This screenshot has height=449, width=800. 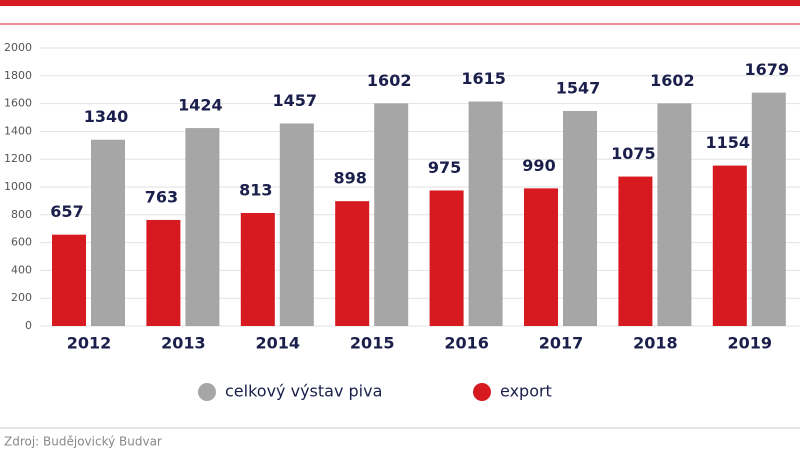 What do you see at coordinates (18, 47) in the screenshot?
I see `y-tick-label: 2000` at bounding box center [18, 47].